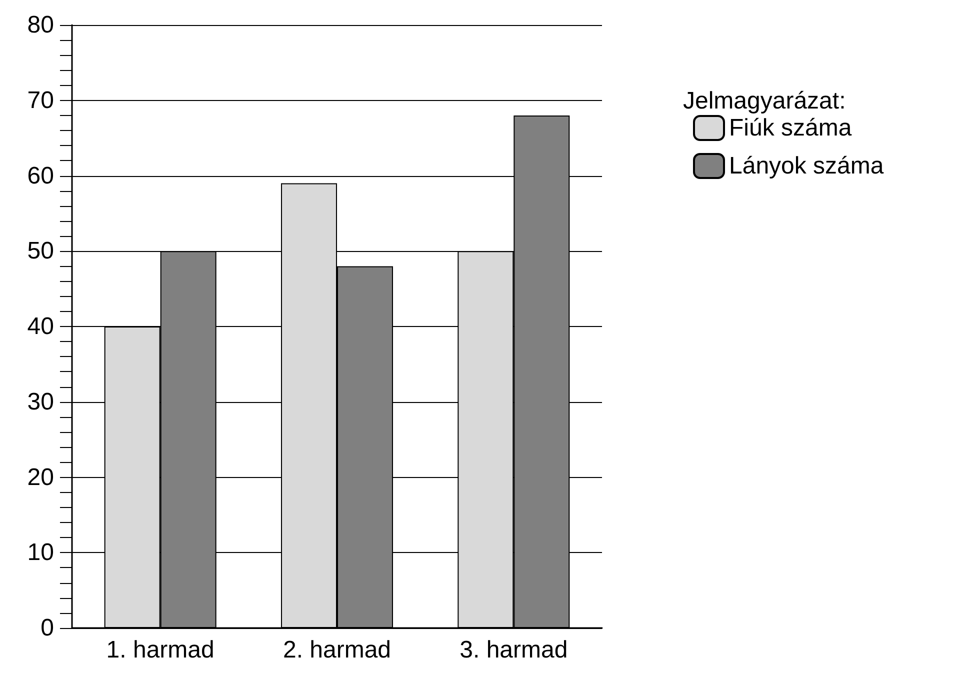 This screenshot has height=674, width=962. I want to click on x-tick-label: 2. harmad, so click(337, 650).